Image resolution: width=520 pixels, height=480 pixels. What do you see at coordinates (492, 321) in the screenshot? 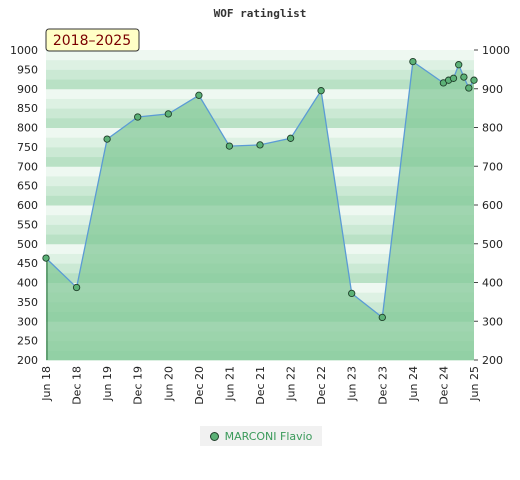
I see `y-tick-label-right: 300` at bounding box center [492, 321].